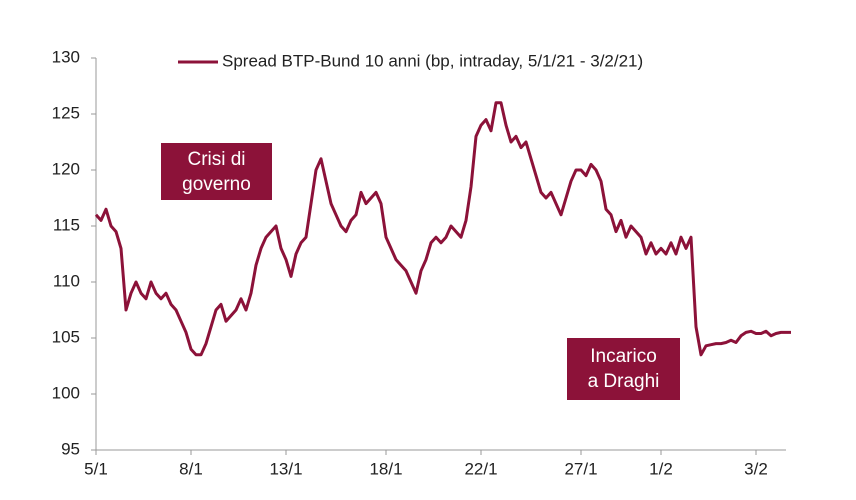 The image size is (856, 500). Describe the element at coordinates (66, 168) in the screenshot. I see `y-tick-label: 120` at that location.